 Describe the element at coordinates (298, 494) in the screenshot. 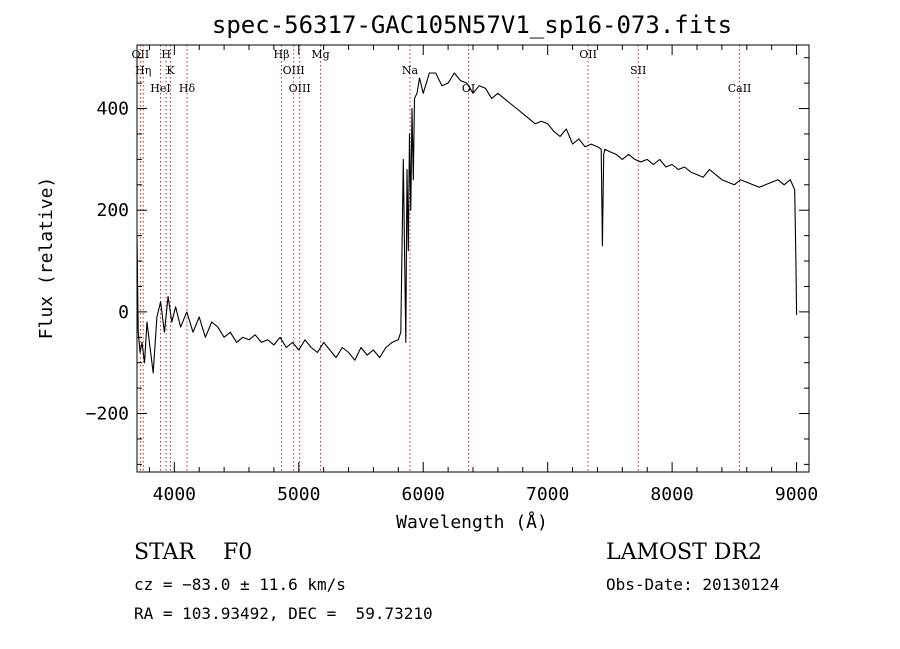

I see `x-tick-label: 5000` at that location.